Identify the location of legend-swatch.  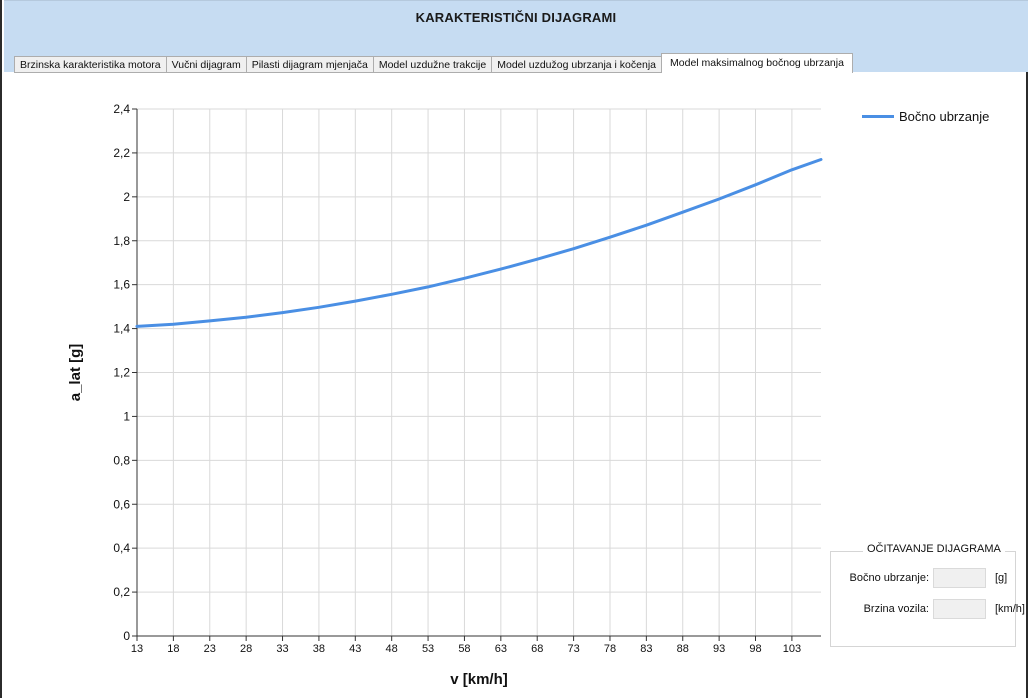
(878, 116).